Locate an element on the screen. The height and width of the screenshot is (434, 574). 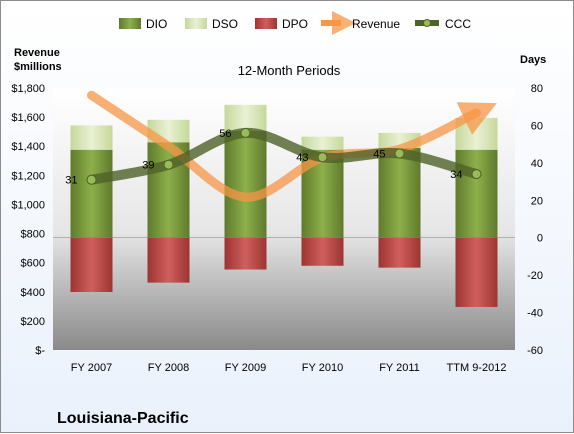
company-name: Louisiana-Pacific is located at coordinates (123, 418).